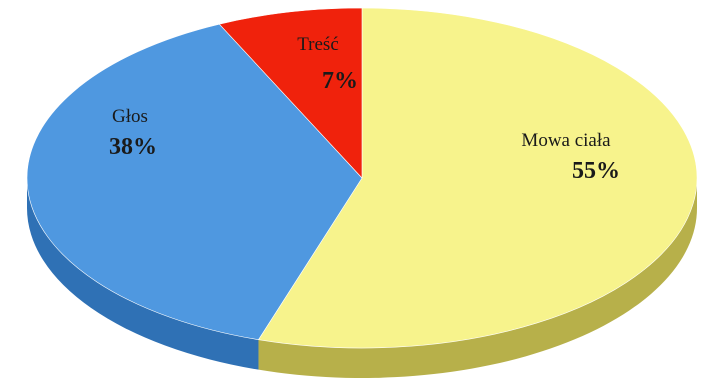 The width and height of the screenshot is (712, 384). I want to click on slice-tresc, so click(290, 93).